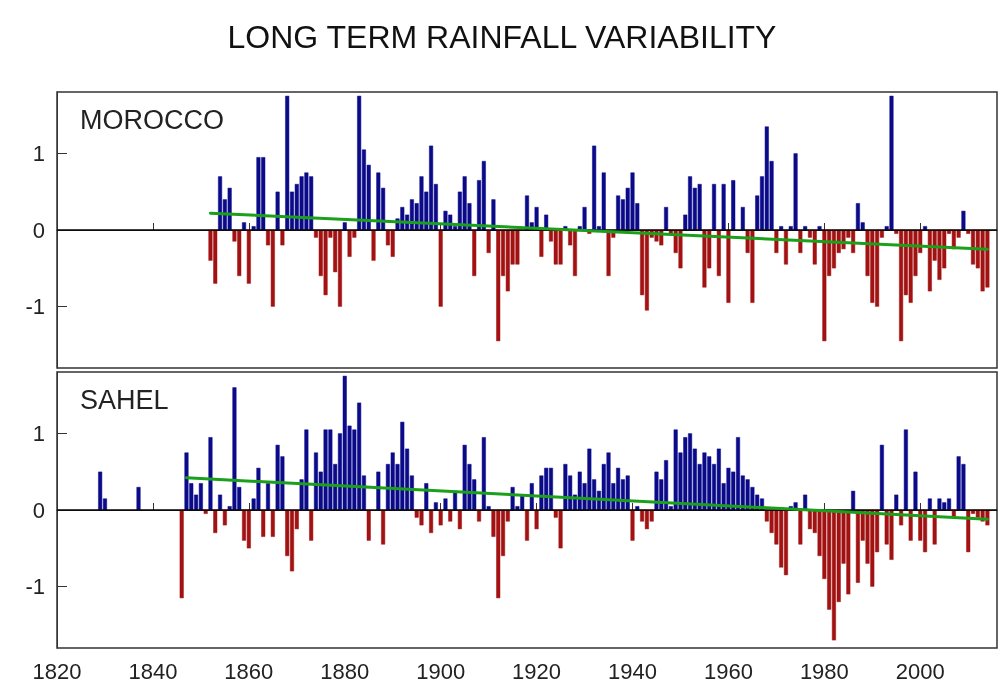  What do you see at coordinates (124, 399) in the screenshot?
I see `annotation: SAHEL` at bounding box center [124, 399].